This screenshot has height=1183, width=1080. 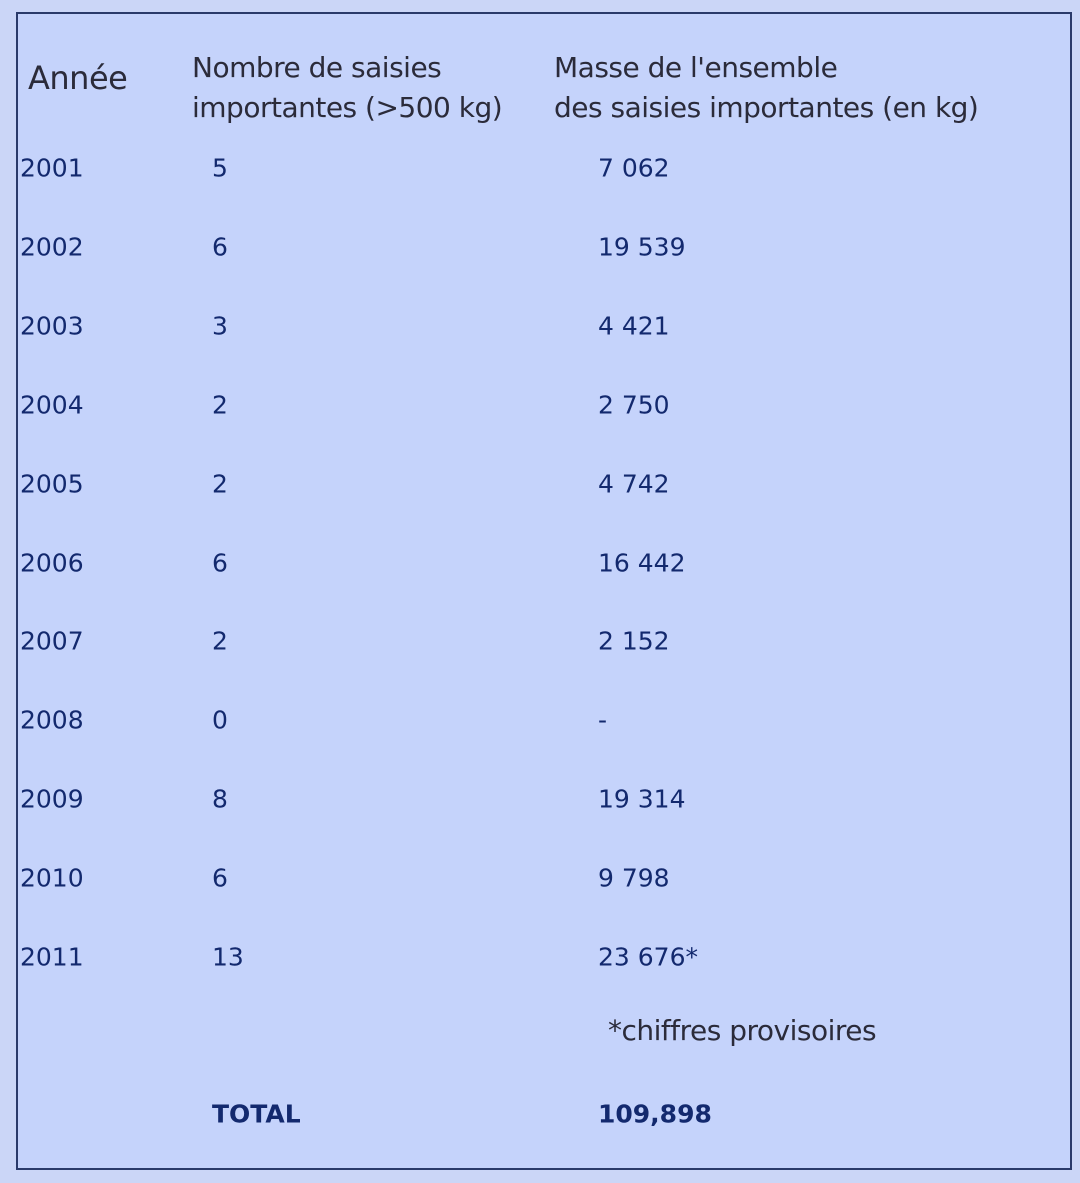 What do you see at coordinates (52, 799) in the screenshot?
I see `cell: 2009` at bounding box center [52, 799].